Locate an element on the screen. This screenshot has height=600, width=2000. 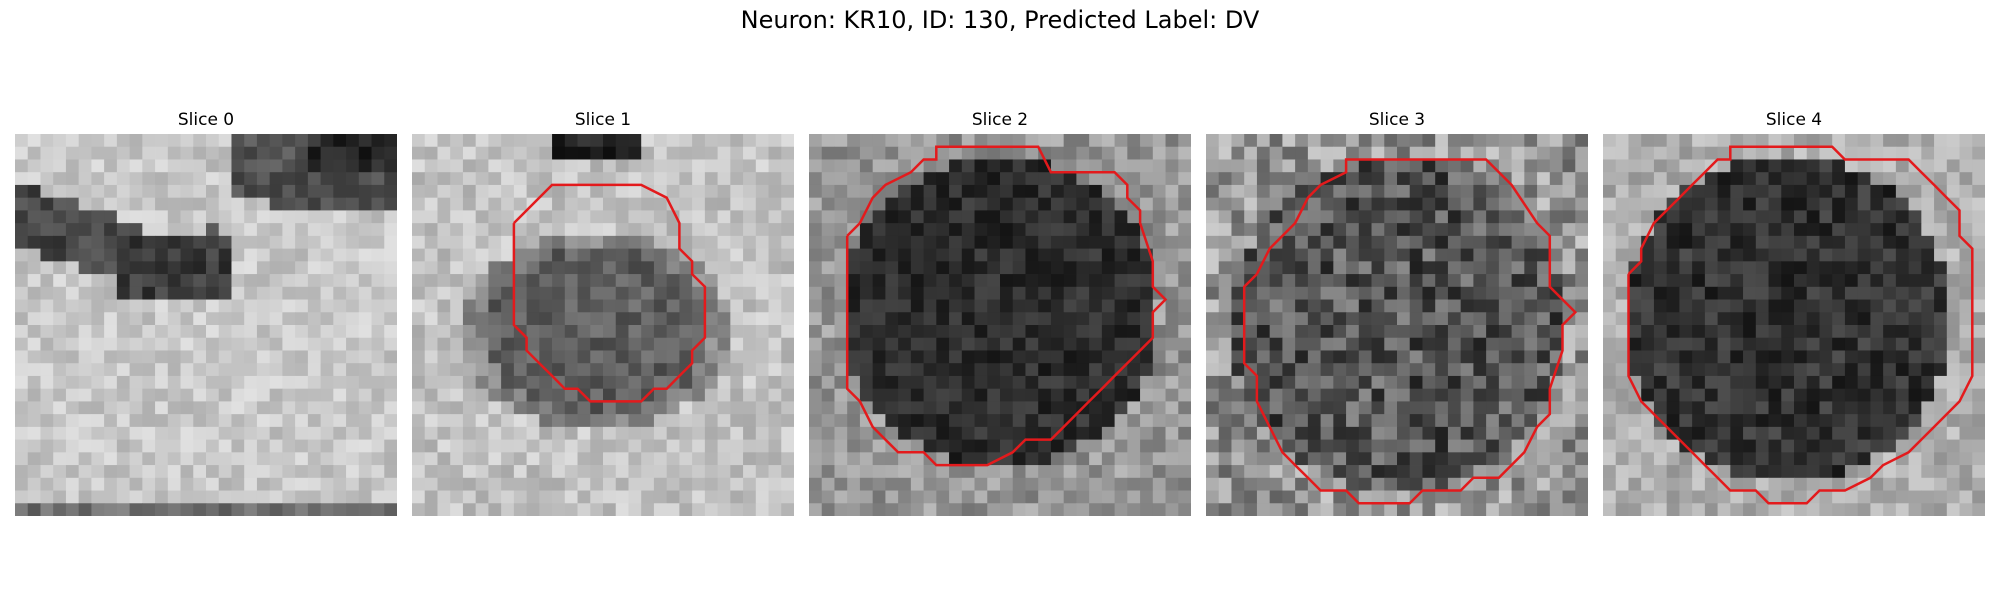
slice-panel-1: Slice 1 is located at coordinates (603, 313).